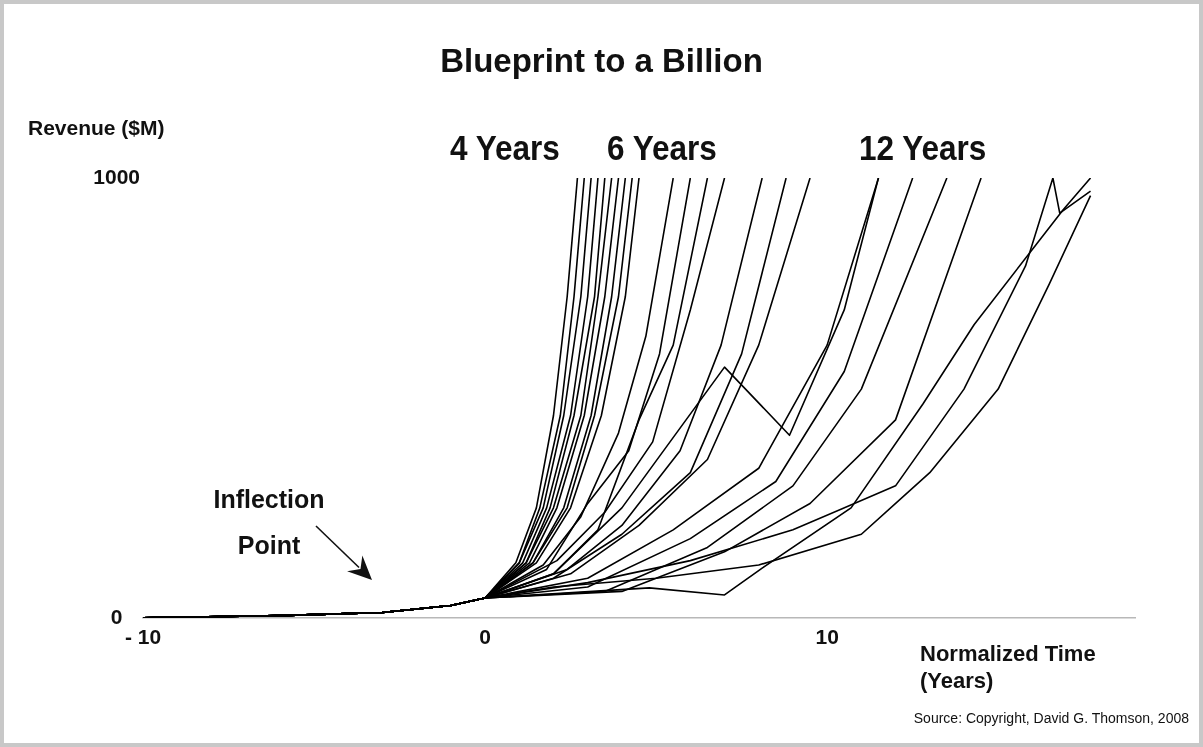 This screenshot has width=1203, height=747. What do you see at coordinates (662, 148) in the screenshot?
I see `text: 6 Years` at bounding box center [662, 148].